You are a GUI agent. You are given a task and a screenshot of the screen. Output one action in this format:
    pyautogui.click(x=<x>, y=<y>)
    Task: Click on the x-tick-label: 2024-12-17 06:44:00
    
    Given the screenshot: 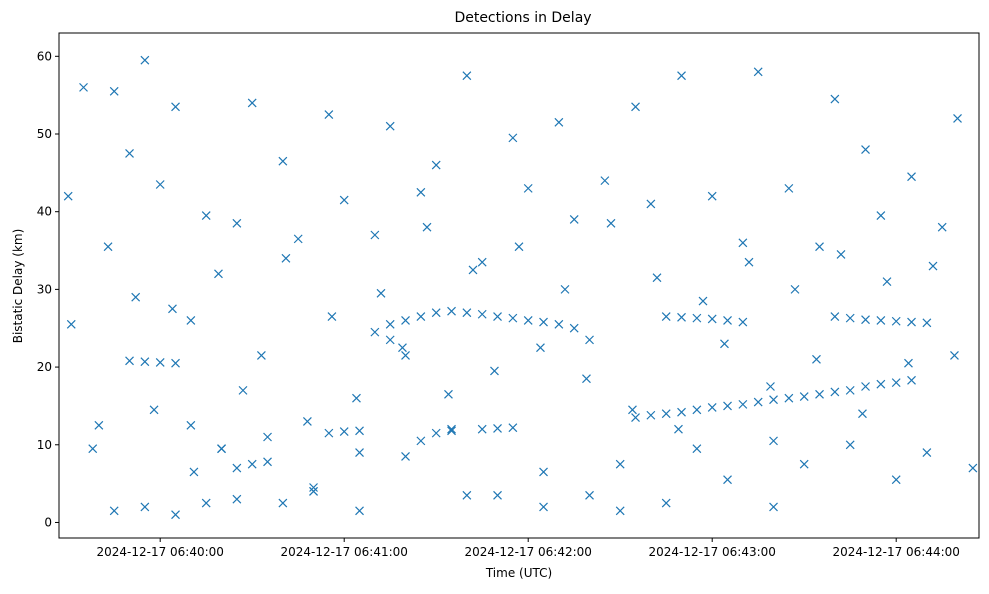 What is the action you would take?
    pyautogui.click(x=895, y=552)
    